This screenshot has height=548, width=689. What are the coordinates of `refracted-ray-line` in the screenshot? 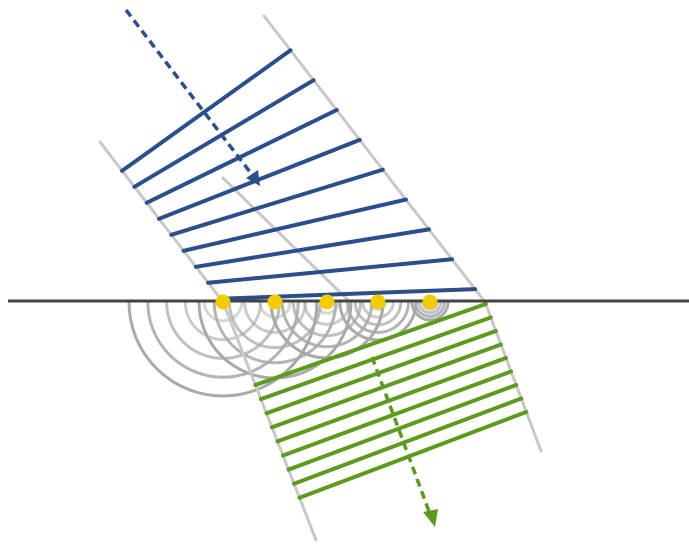 It's located at (401, 435).